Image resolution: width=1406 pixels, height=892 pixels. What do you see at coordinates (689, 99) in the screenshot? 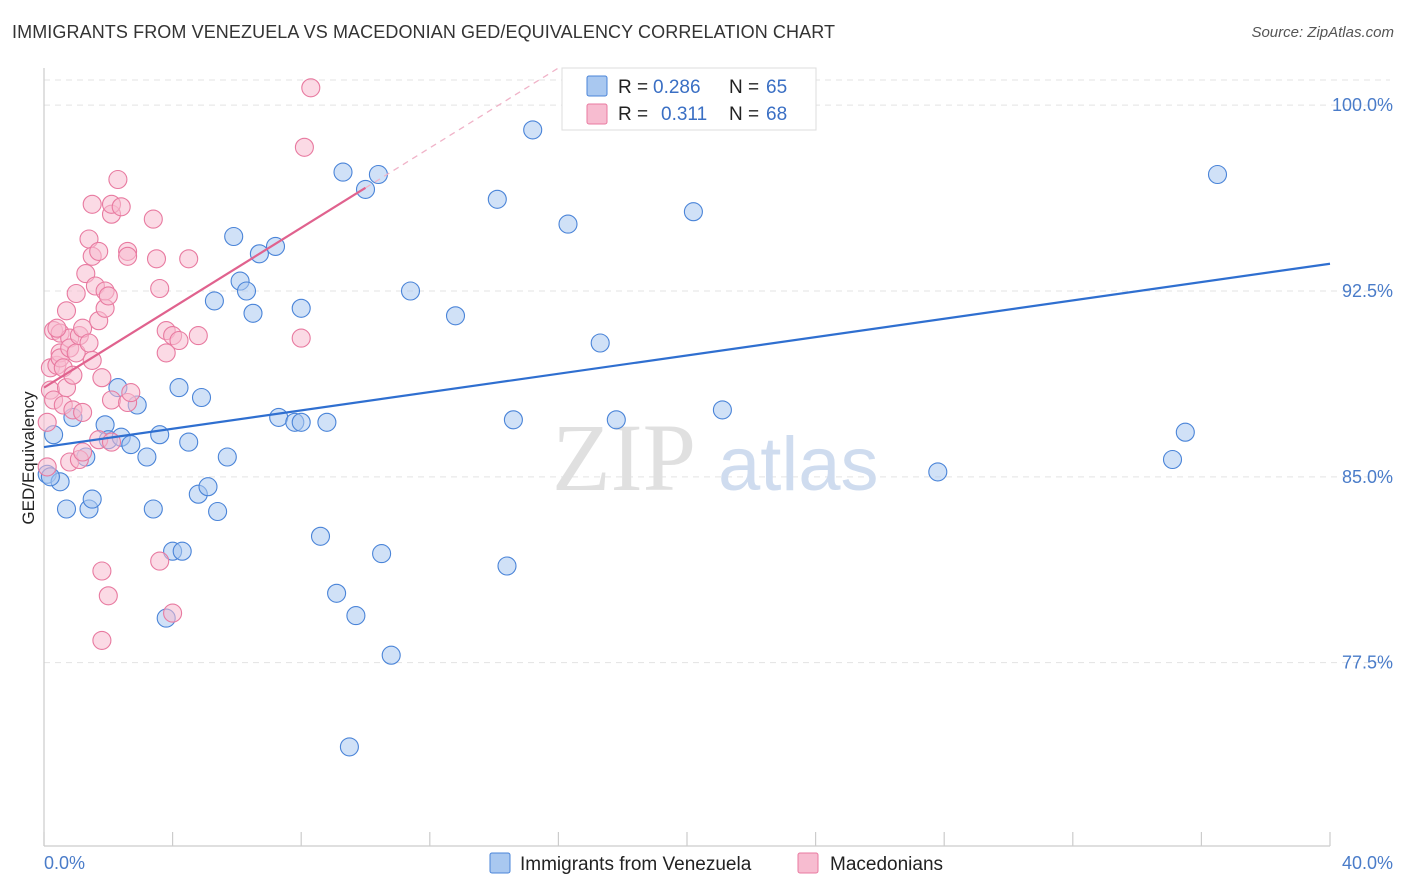
I see `top-legend: R = 0.286 N = 65 R = 0.311 N = 68` at bounding box center [689, 99].